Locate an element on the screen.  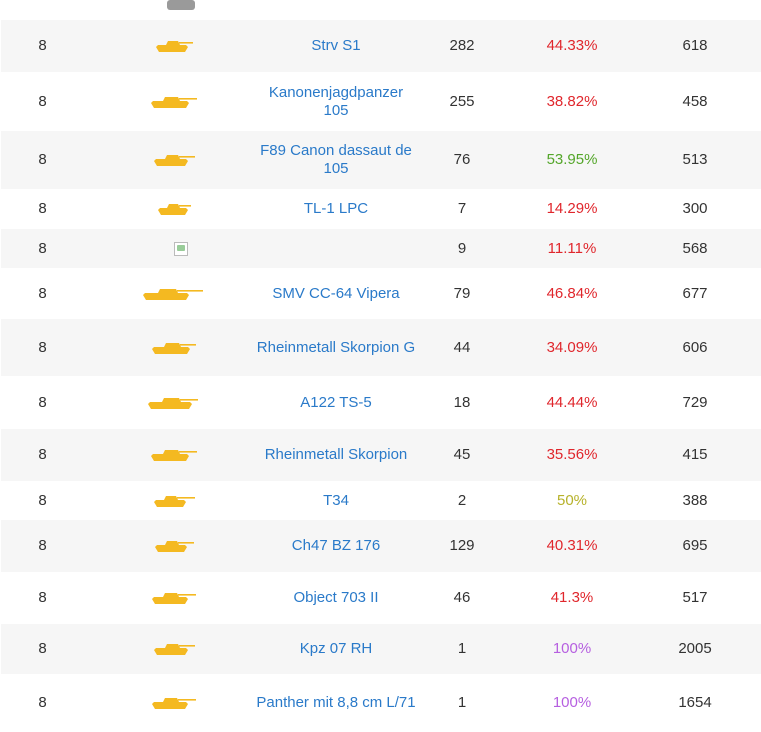
tank-name-link: Rheinmetall Skorpion is located at coordinates (336, 454).